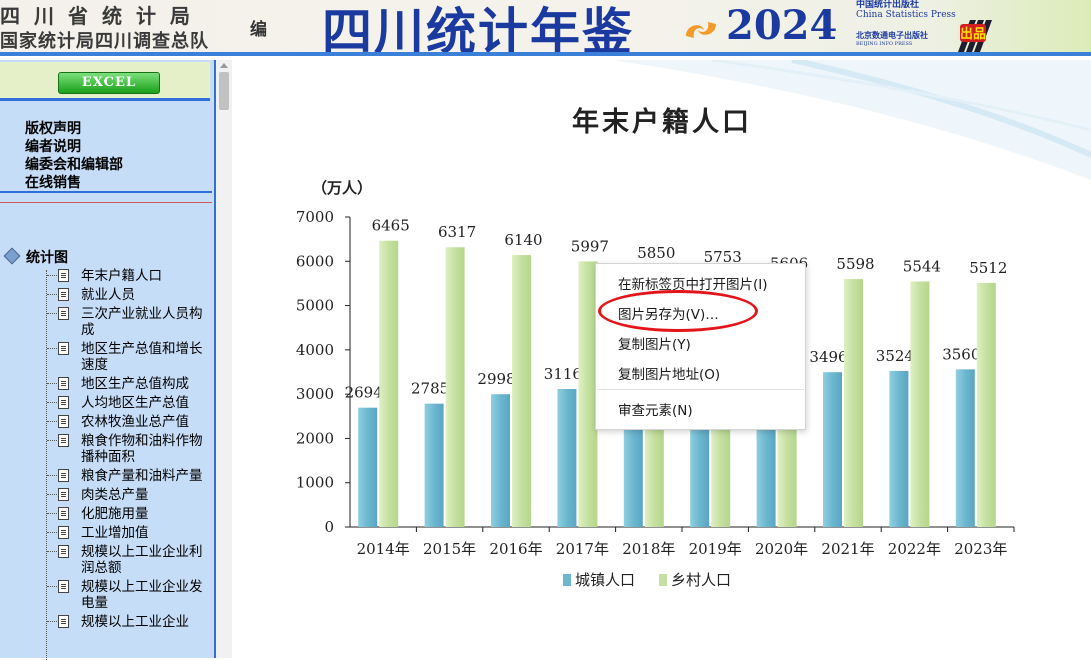  What do you see at coordinates (449, 549) in the screenshot?
I see `x-tick-label: 2015年` at bounding box center [449, 549].